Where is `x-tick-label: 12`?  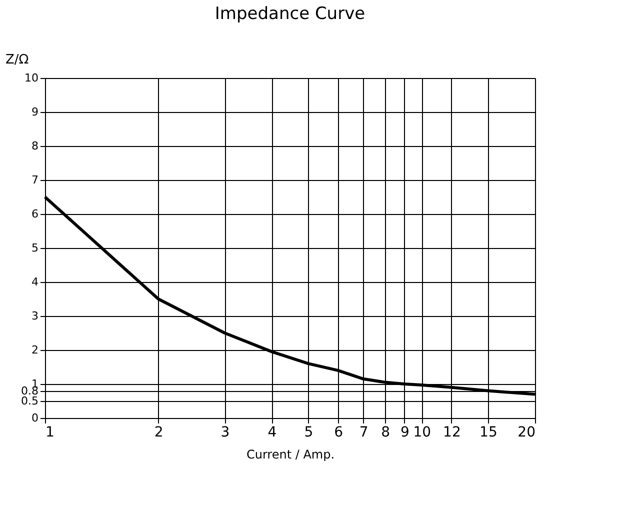 x-tick-label: 12 is located at coordinates (452, 432).